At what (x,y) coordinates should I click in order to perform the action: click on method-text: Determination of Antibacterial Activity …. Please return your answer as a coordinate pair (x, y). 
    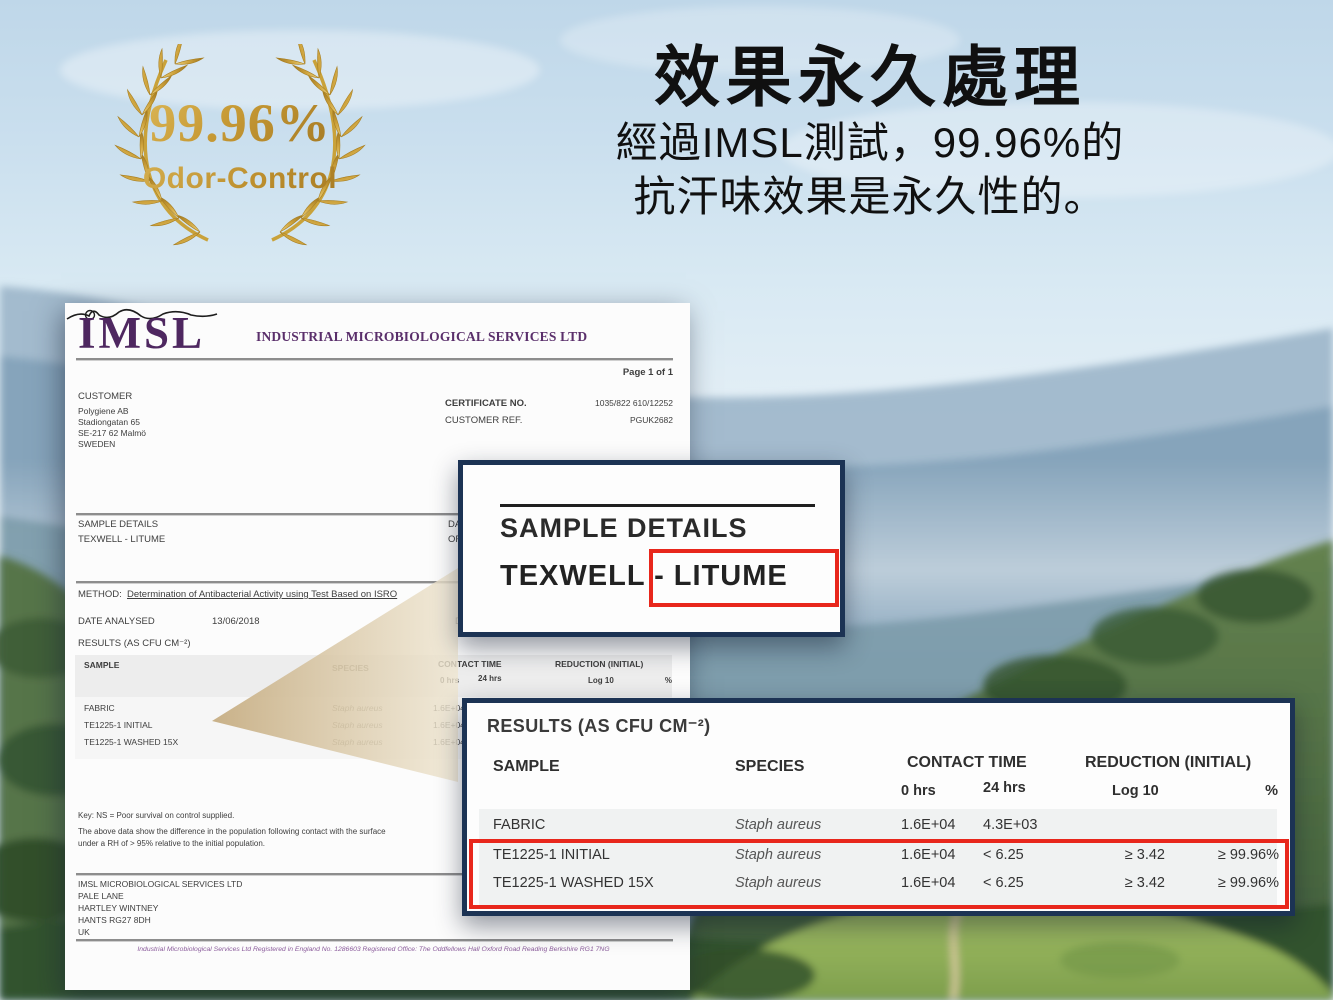
    Looking at the image, I should click on (262, 594).